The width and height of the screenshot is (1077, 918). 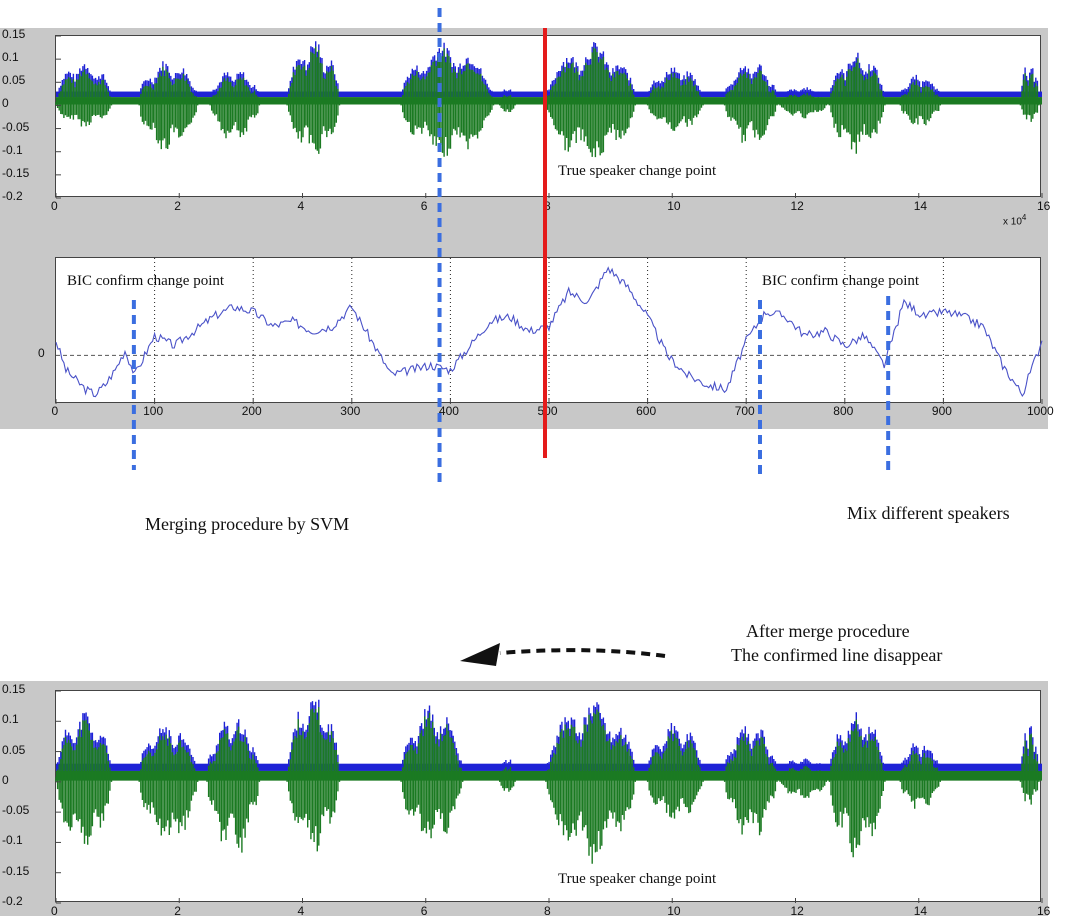 I want to click on true-change-label-top: True speaker change point, so click(x=637, y=171).